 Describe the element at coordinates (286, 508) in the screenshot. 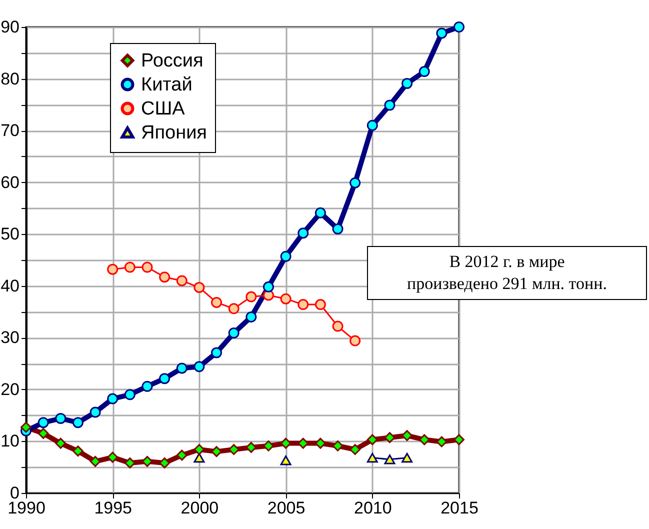

I see `x-tick-label: 2005` at that location.